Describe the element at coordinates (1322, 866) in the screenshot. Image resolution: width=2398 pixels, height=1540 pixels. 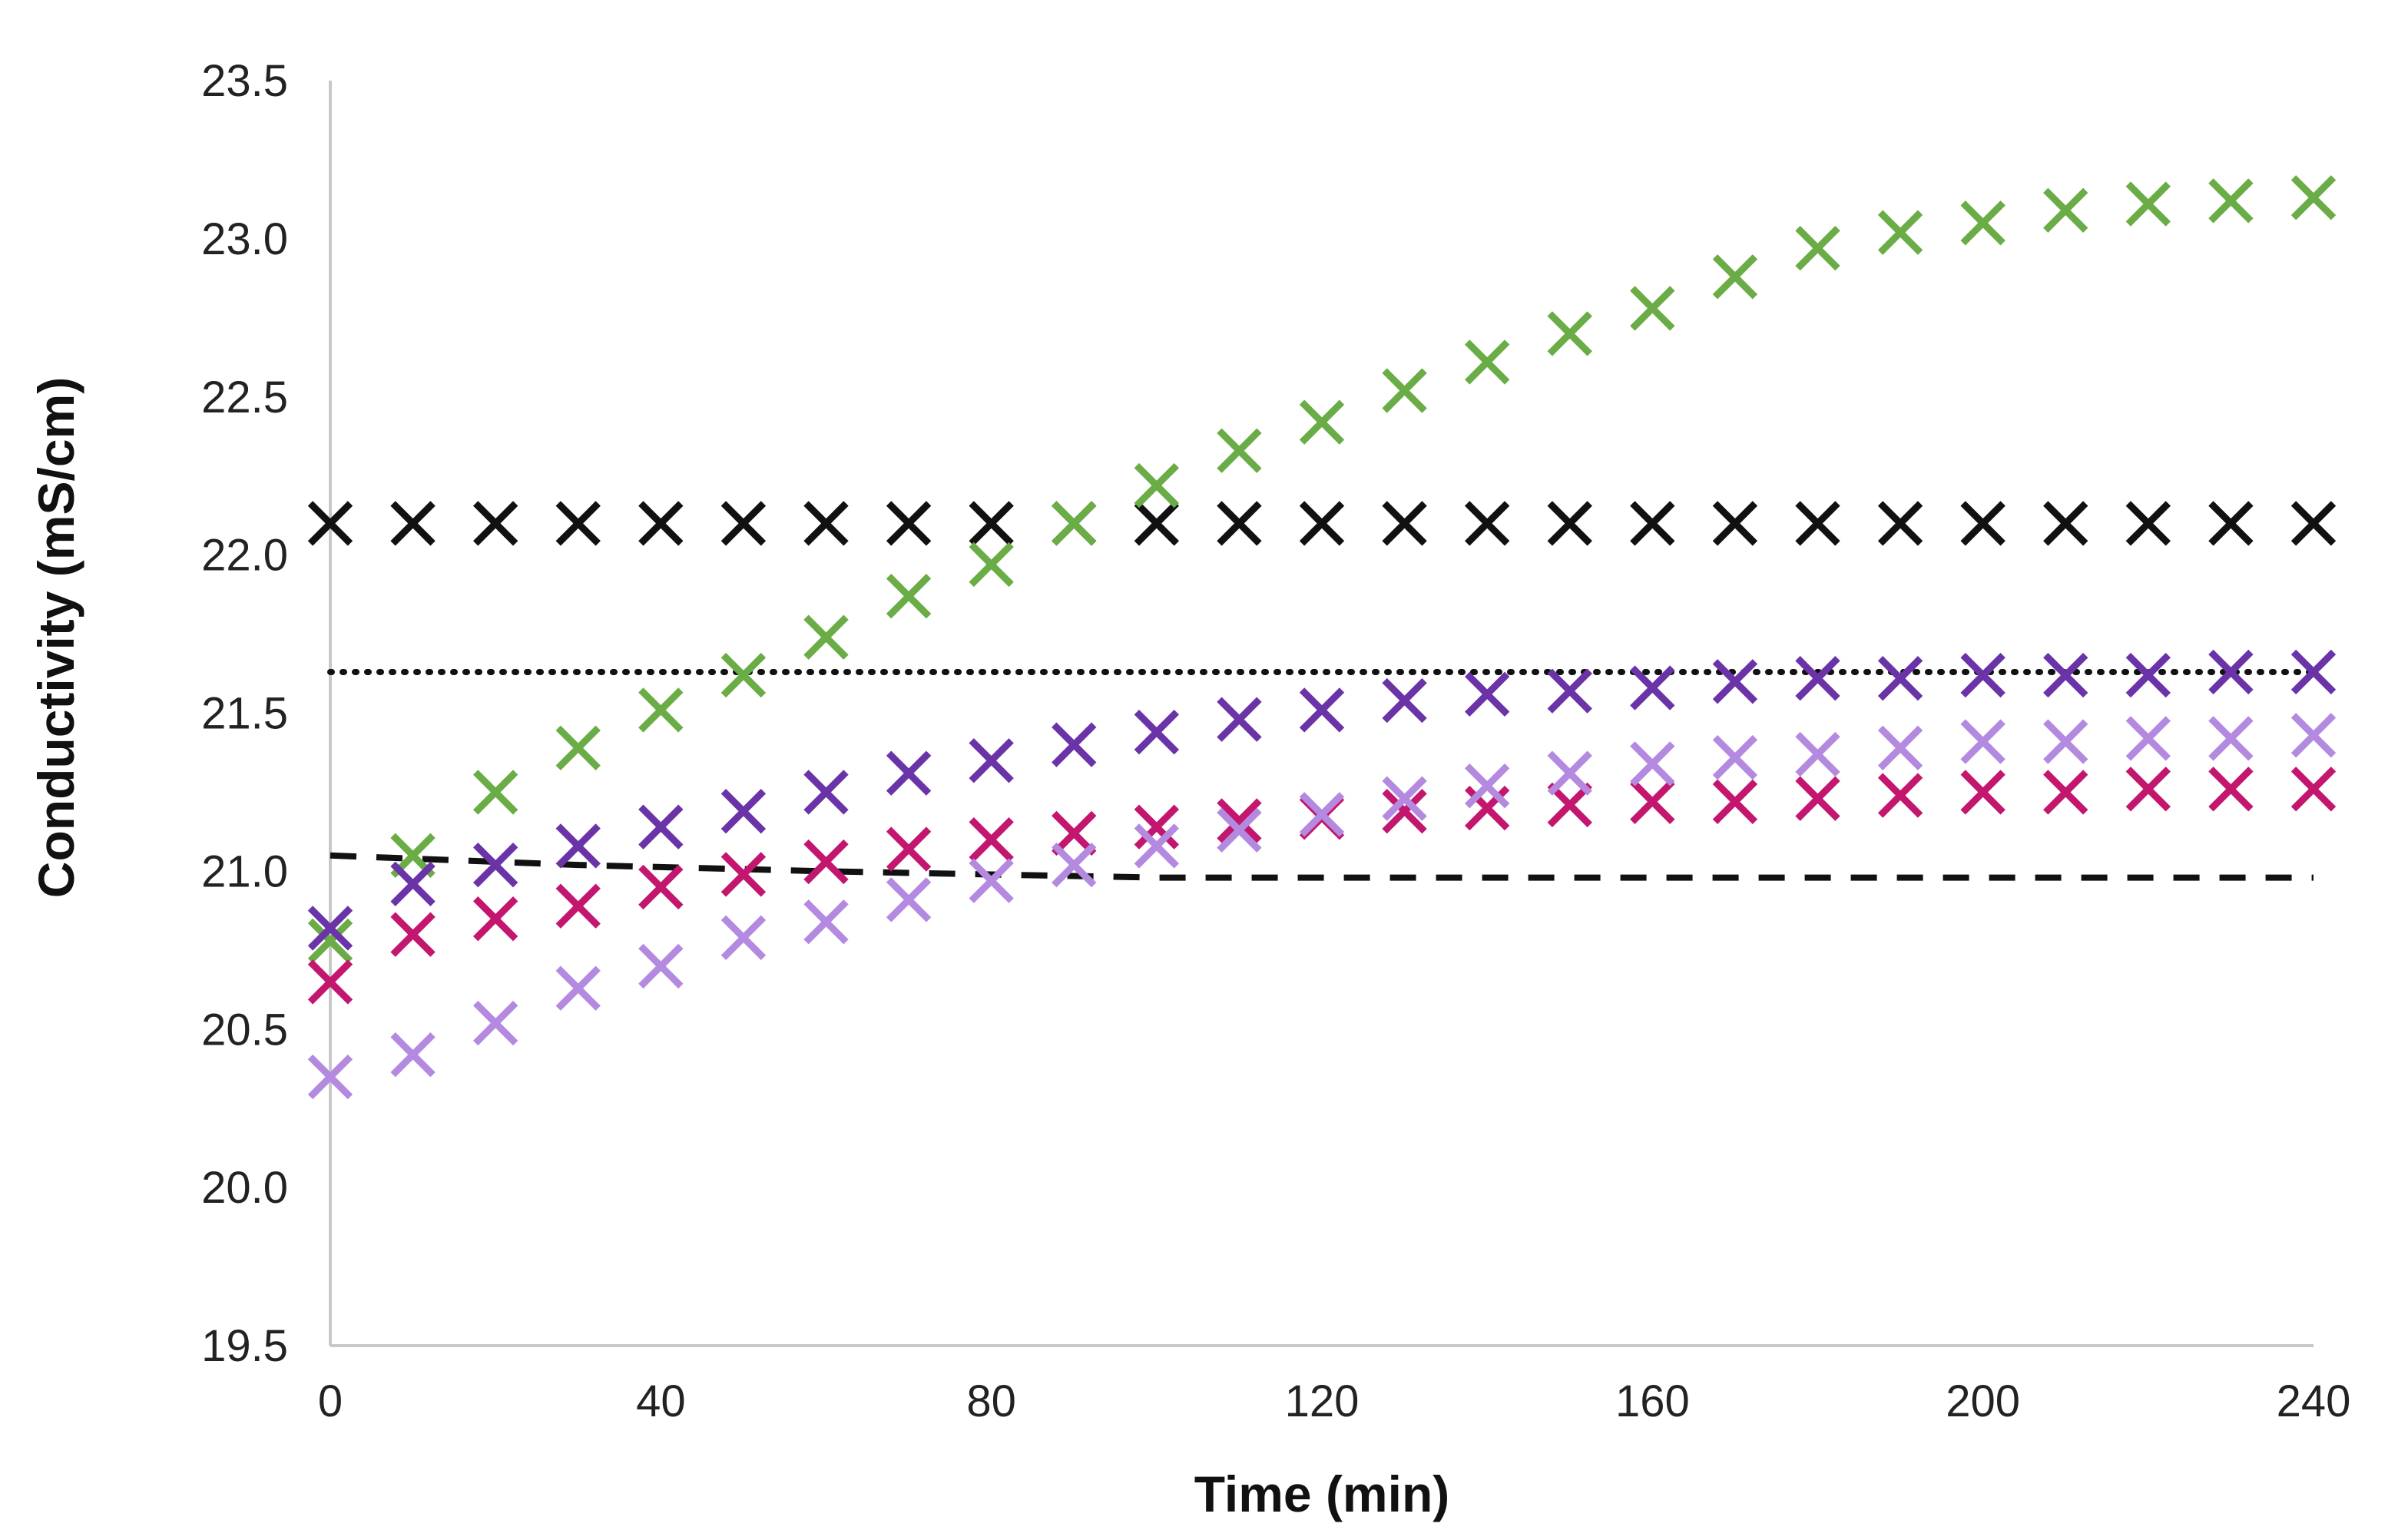
I see `dashed-reference-line` at that location.